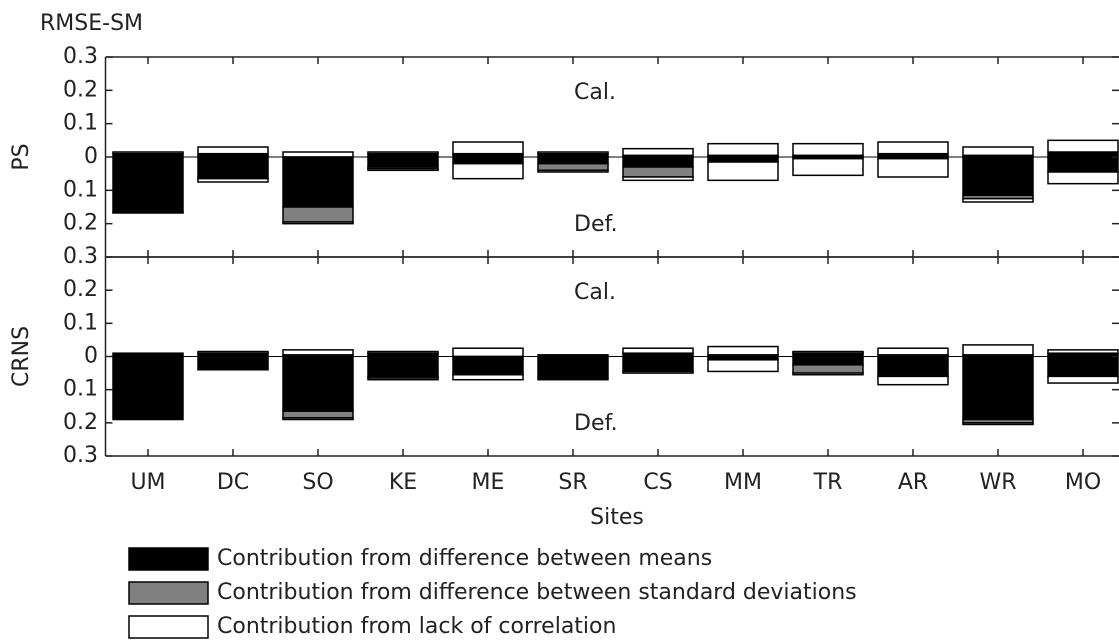 This screenshot has height=643, width=1119. What do you see at coordinates (657, 482) in the screenshot?
I see `x-tick-label: CS` at bounding box center [657, 482].